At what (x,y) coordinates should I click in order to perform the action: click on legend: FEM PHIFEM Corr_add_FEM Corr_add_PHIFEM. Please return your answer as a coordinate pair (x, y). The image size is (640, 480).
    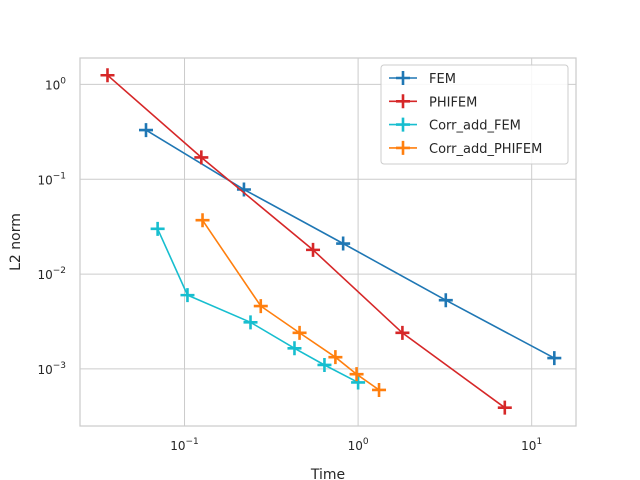
    Looking at the image, I should click on (474, 114).